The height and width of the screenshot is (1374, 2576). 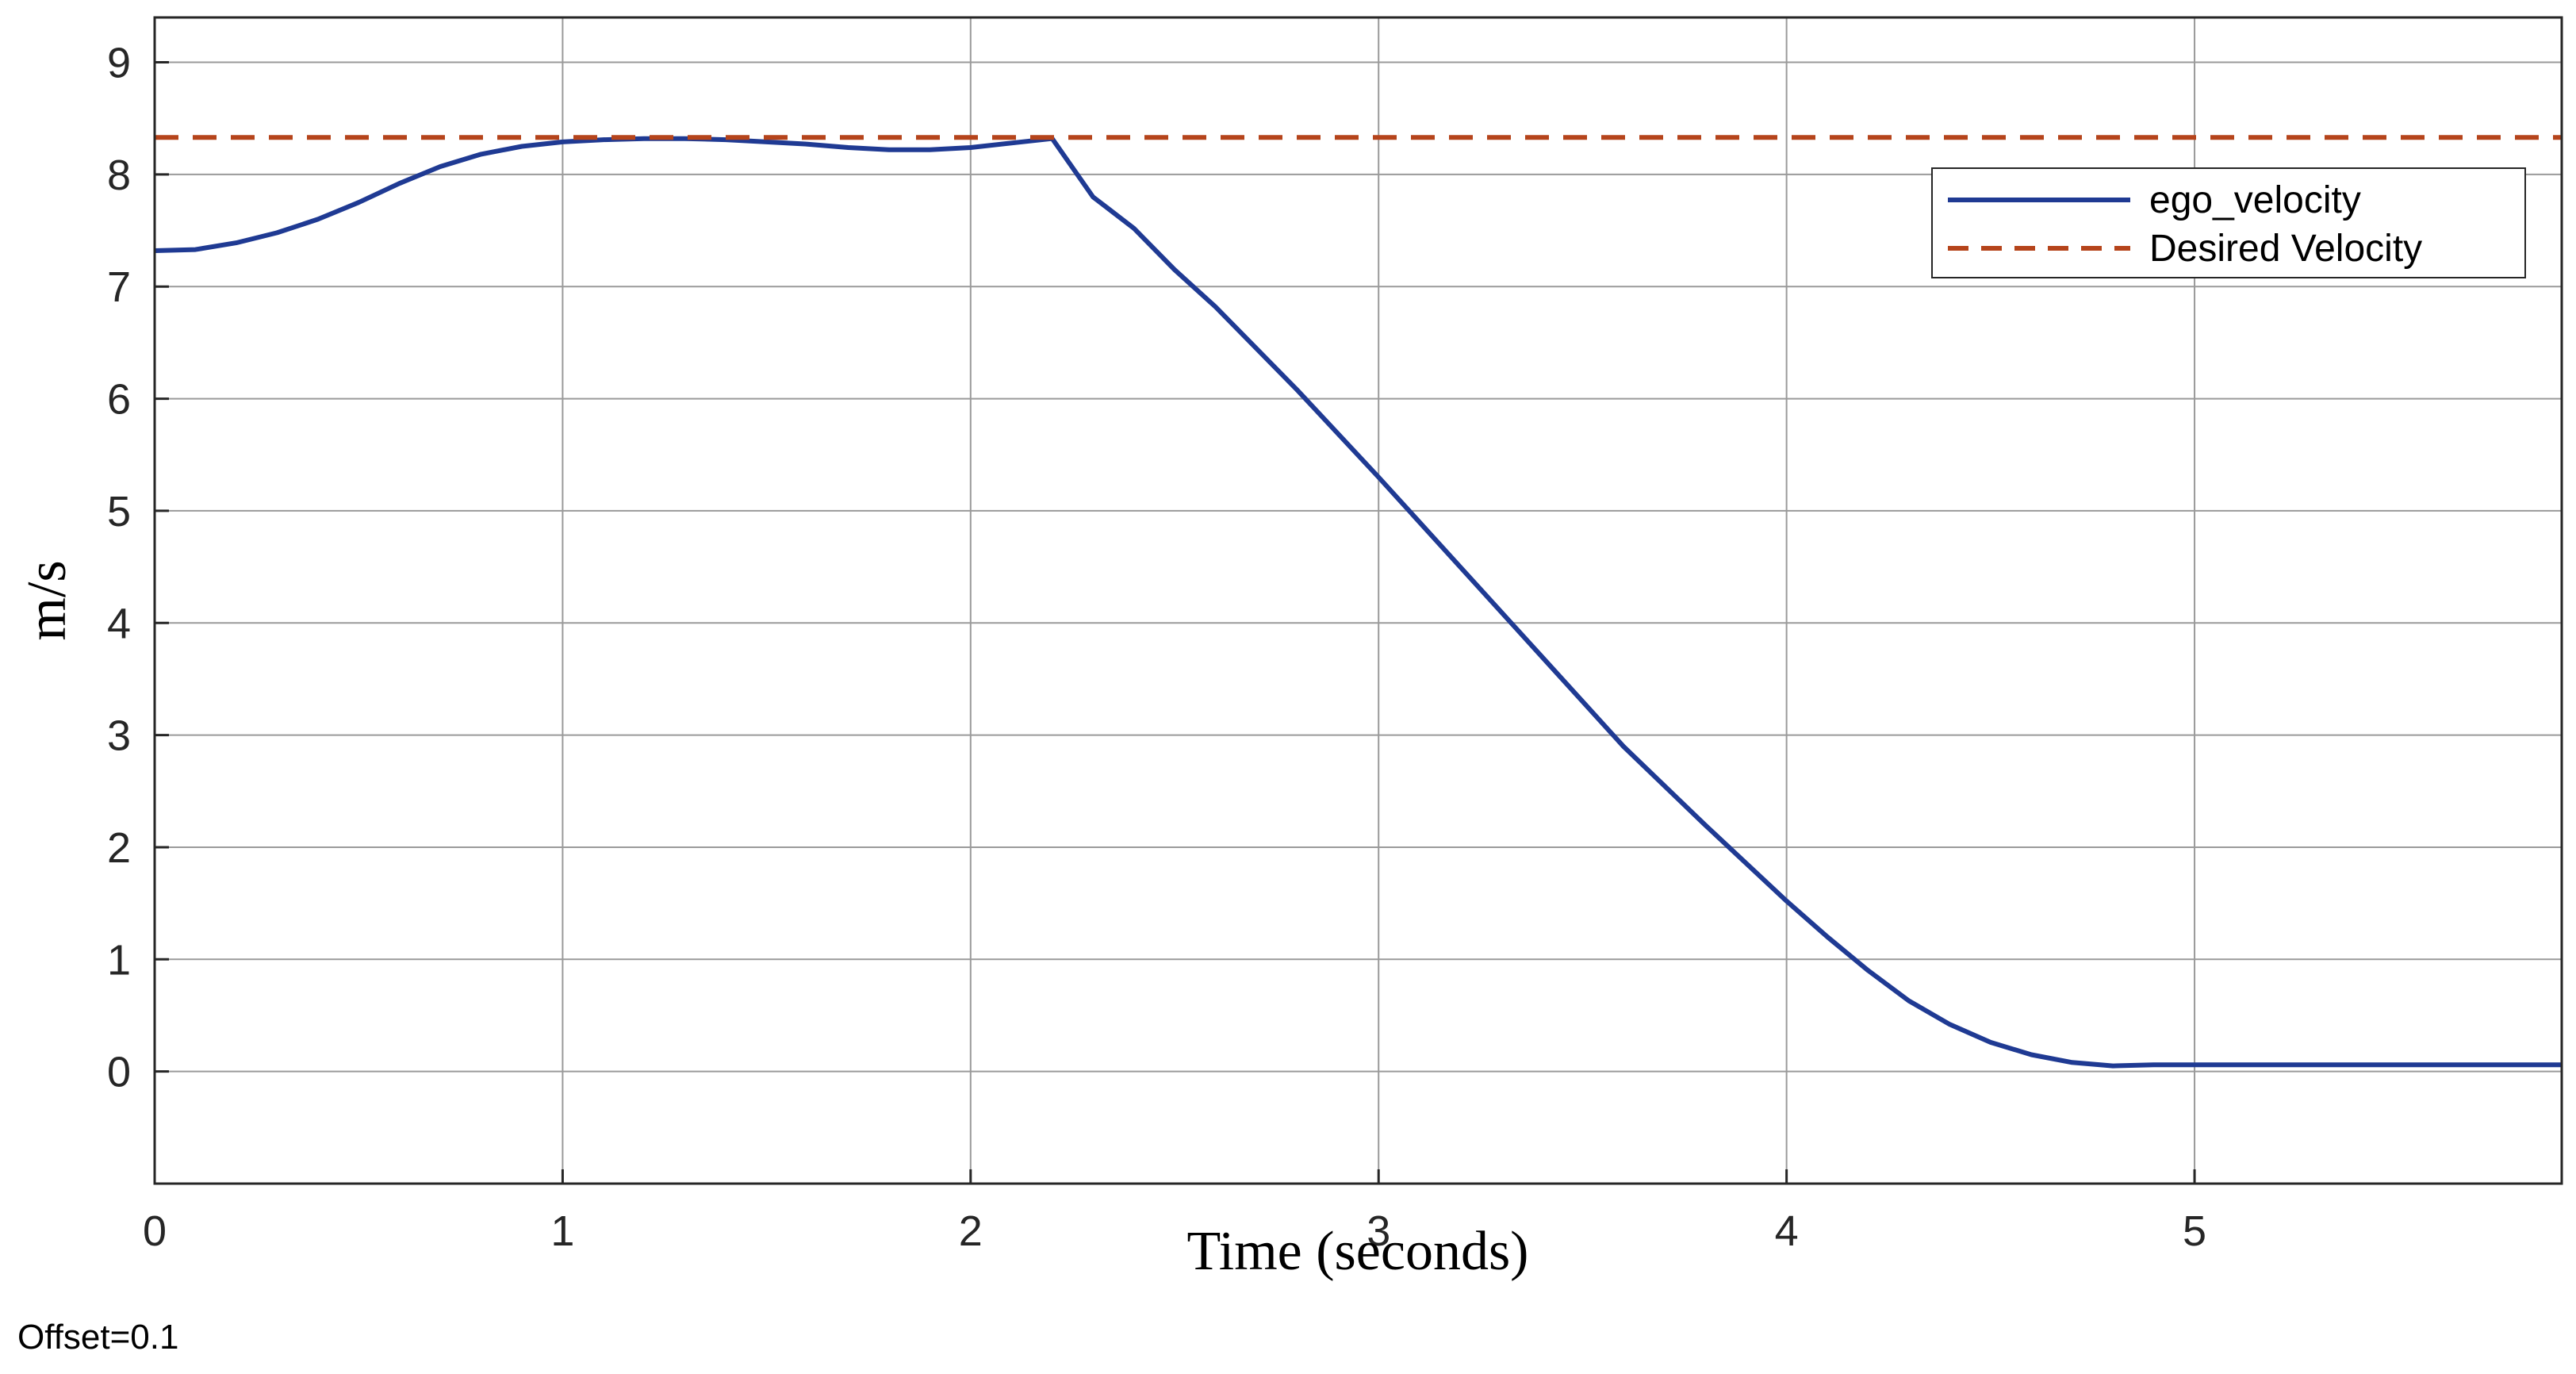 What do you see at coordinates (119, 63) in the screenshot?
I see `y-tick-label-9: 9` at bounding box center [119, 63].